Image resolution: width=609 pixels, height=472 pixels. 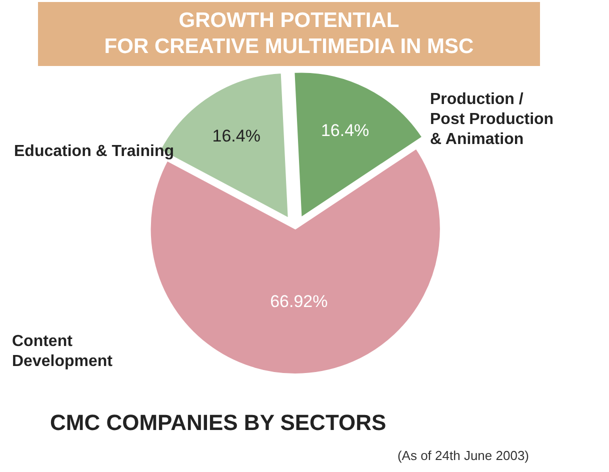 I want to click on slice-label: Production / Post Production & Animation, so click(x=492, y=120).